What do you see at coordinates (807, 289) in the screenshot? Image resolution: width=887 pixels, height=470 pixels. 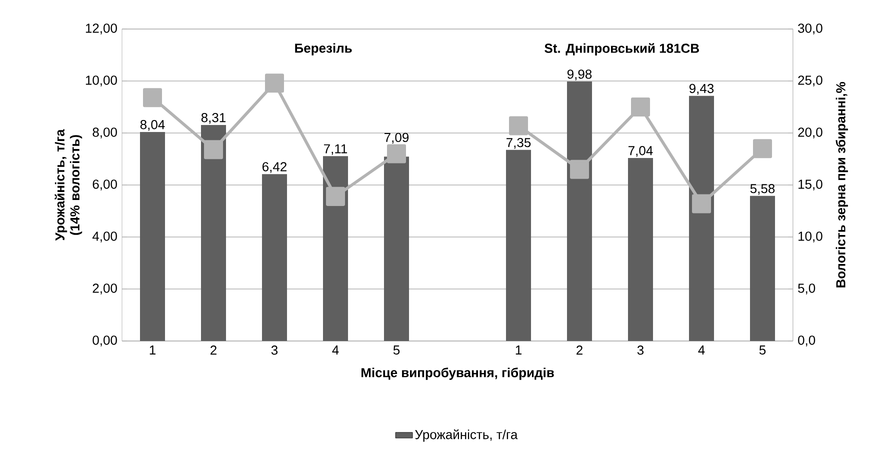 I see `y2-tick-label: 5,0` at bounding box center [807, 289].